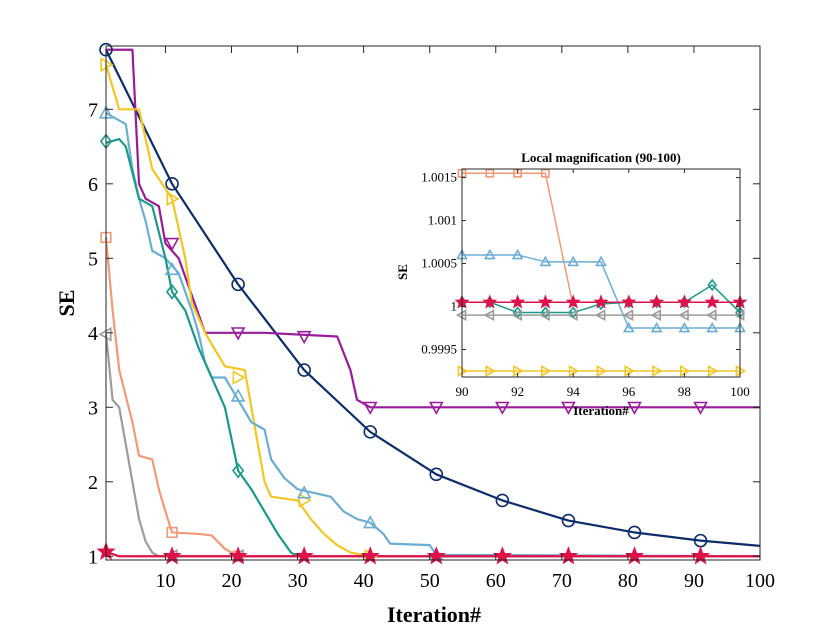 This screenshot has width=840, height=630. I want to click on inset-marker-teal, so click(712, 285).